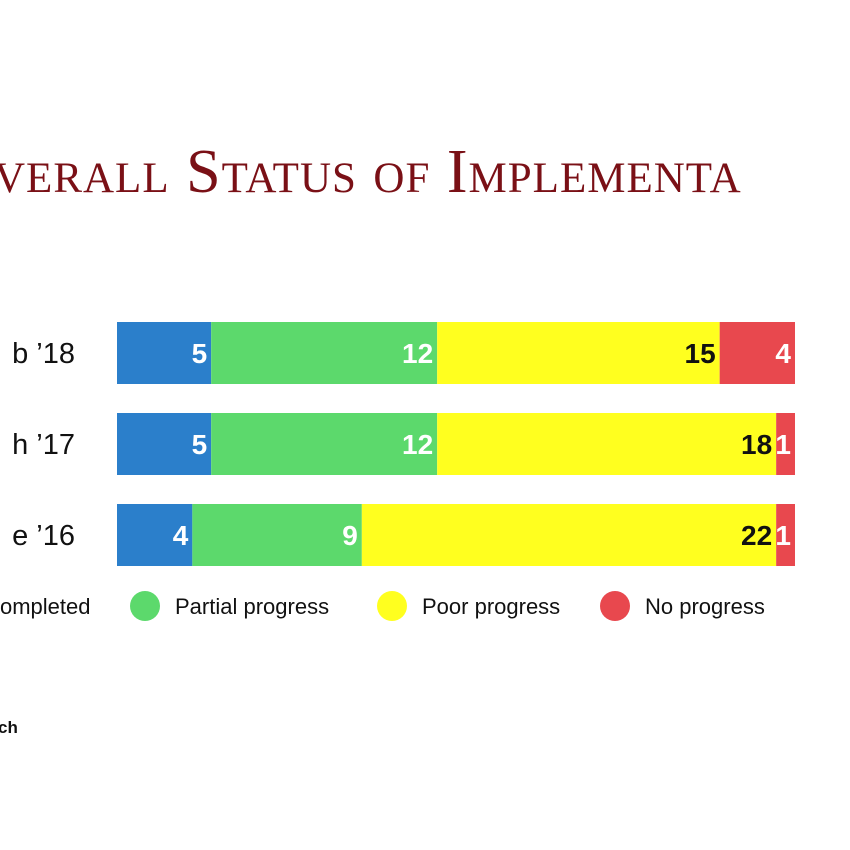 The height and width of the screenshot is (850, 850). Describe the element at coordinates (9, 727) in the screenshot. I see `footnote: ch` at that location.